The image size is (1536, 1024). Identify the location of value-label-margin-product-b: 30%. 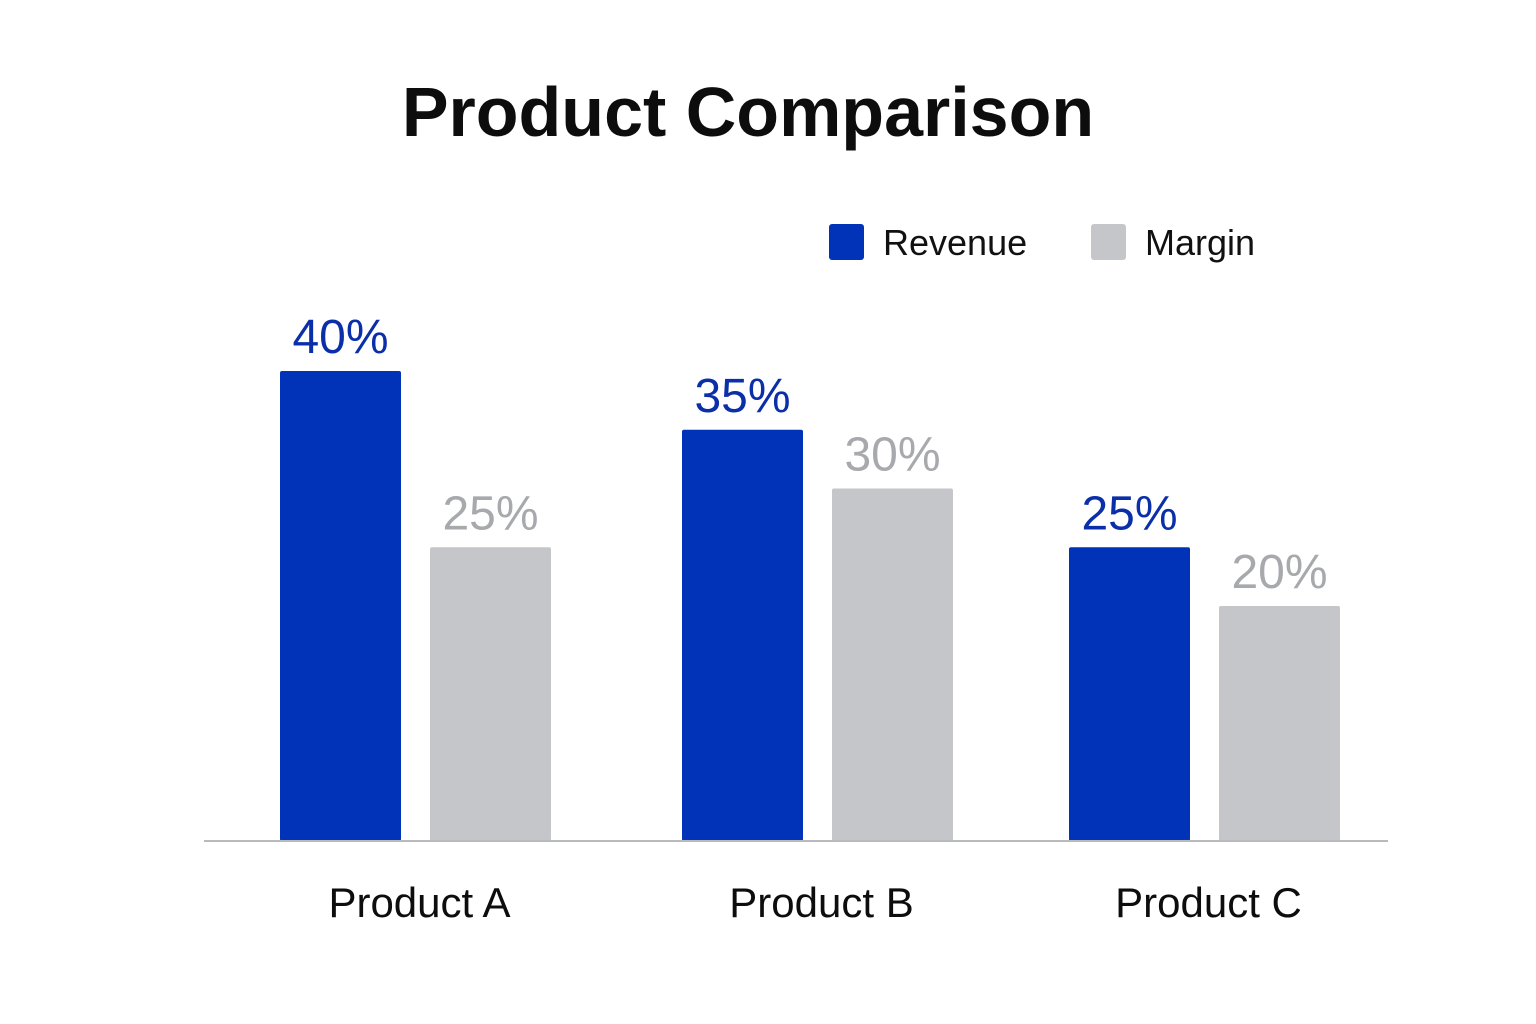
(892, 455).